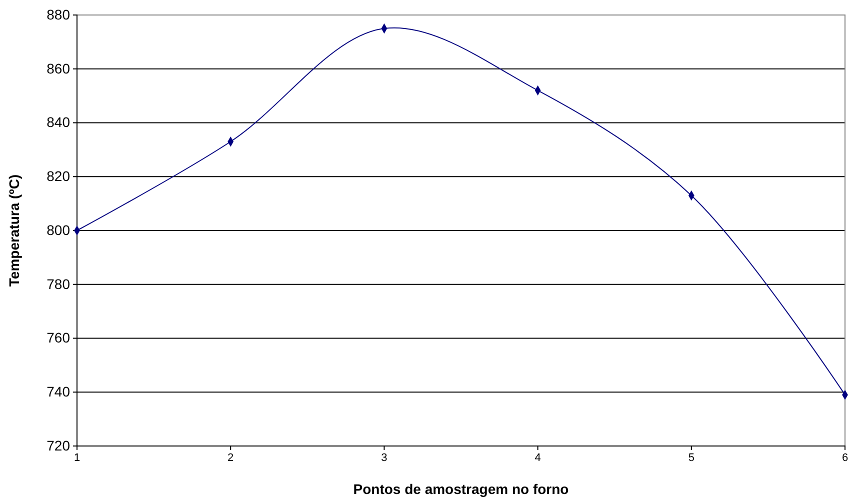 This screenshot has height=500, width=851. I want to click on y-tick-label: 840, so click(58, 122).